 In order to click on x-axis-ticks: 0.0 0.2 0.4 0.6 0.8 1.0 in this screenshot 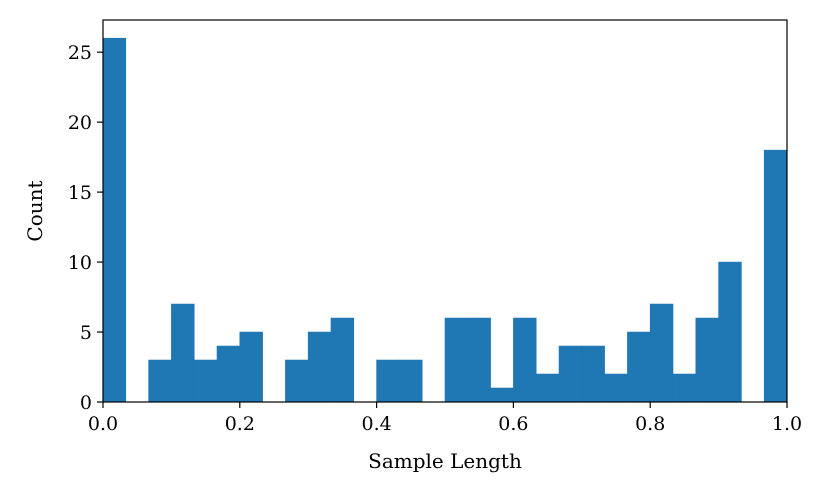, I will do `click(445, 418)`.